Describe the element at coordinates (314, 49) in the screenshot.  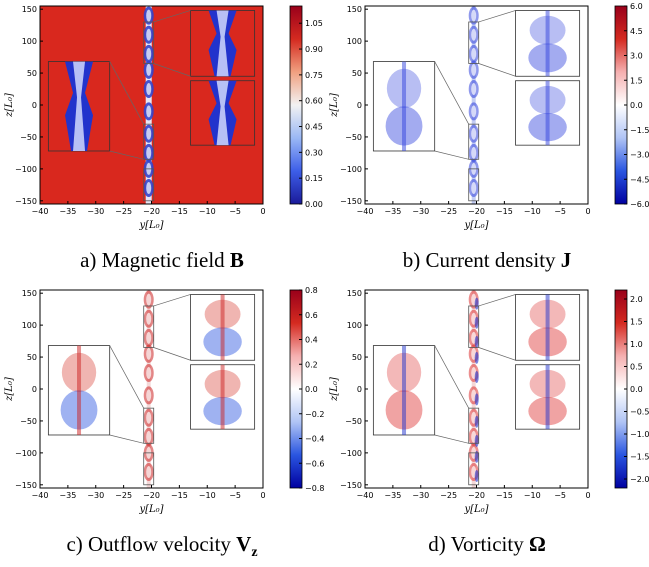
I see `colorbar-tick-label: 0.90` at that location.